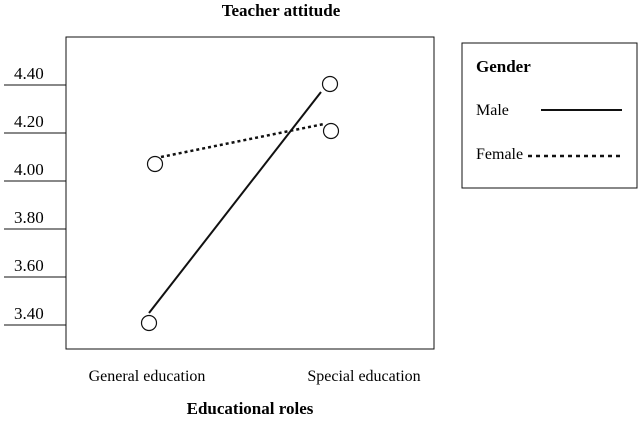 The image size is (639, 421). I want to click on legend-label-male: Male, so click(492, 110).